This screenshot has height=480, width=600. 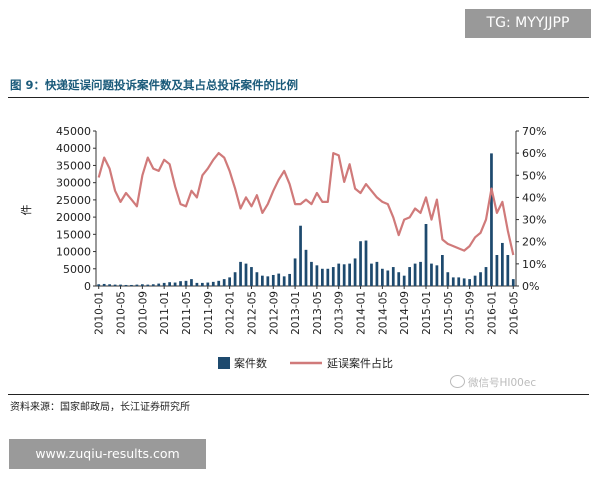 I want to click on y-axis-title: 件, so click(x=26, y=210).